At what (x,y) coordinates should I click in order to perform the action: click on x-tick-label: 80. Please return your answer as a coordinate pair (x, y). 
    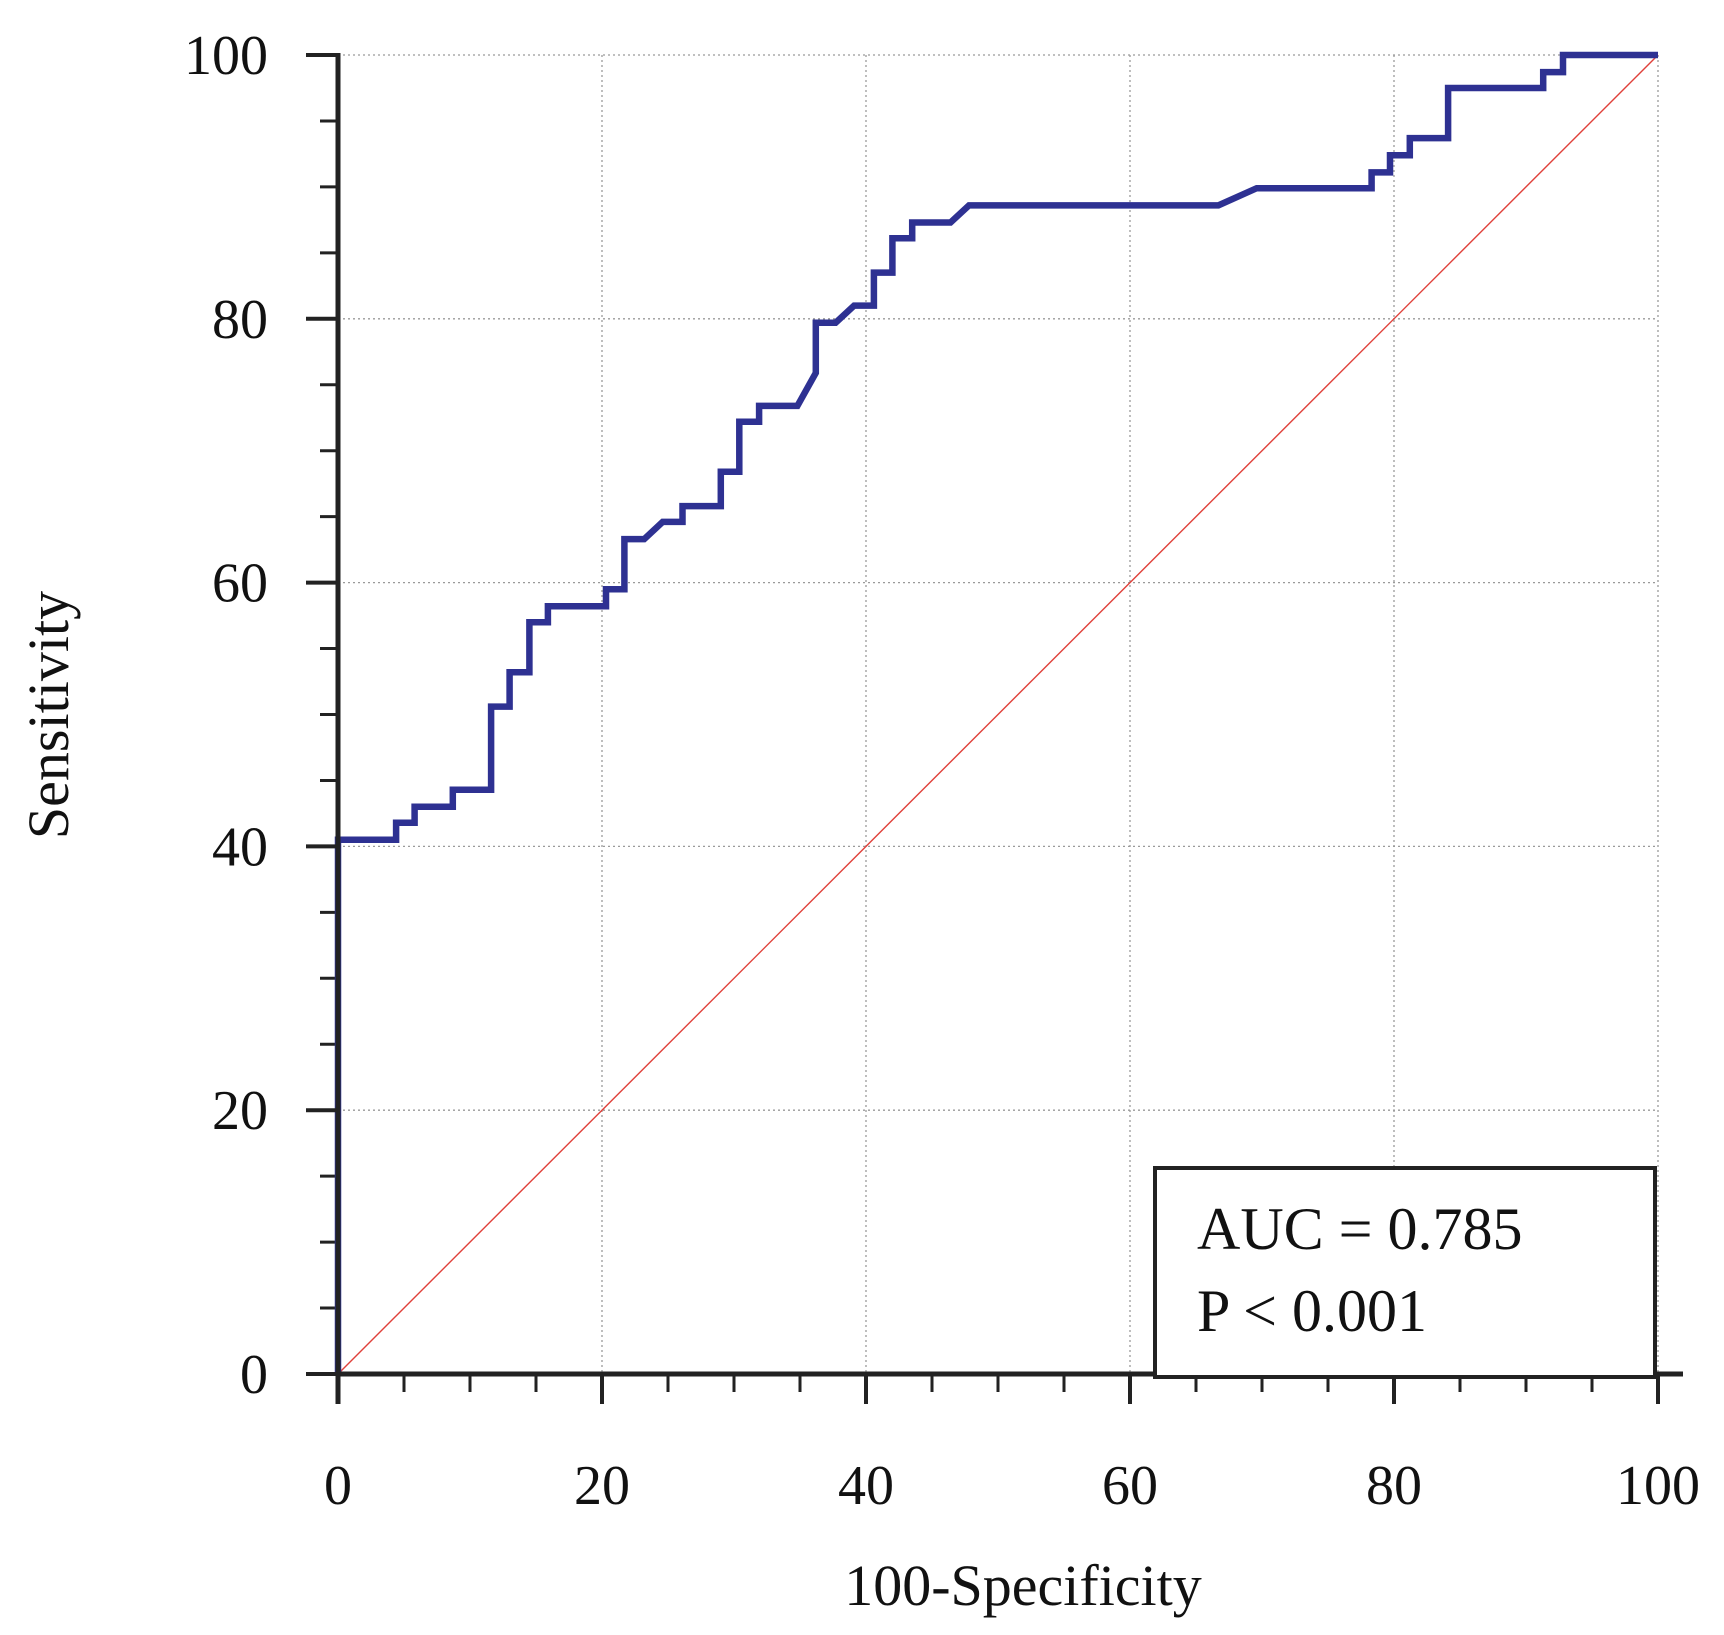
    Looking at the image, I should click on (1394, 1486).